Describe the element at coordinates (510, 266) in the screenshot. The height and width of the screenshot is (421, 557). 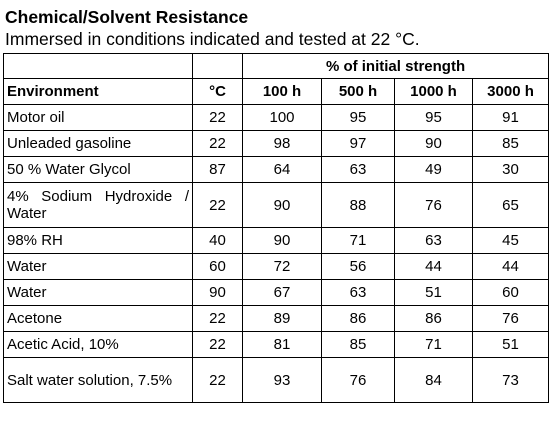
I see `value-cell-3000h: 44` at that location.